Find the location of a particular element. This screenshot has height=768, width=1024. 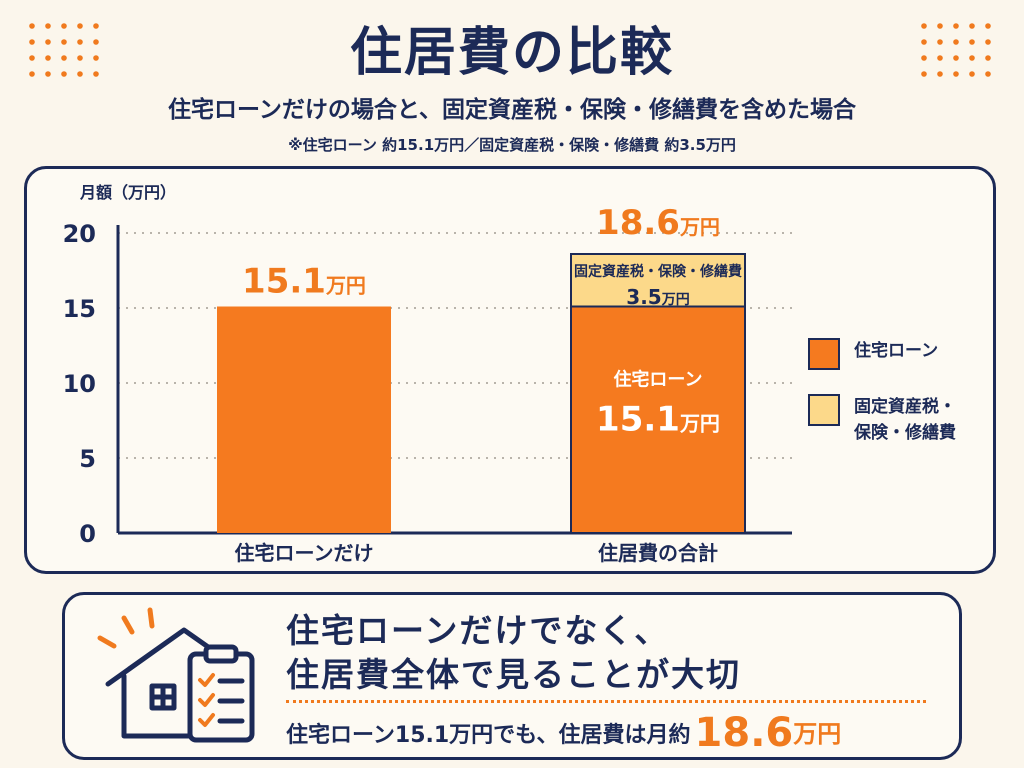

y-tick-label: 0 is located at coordinates (87, 534).